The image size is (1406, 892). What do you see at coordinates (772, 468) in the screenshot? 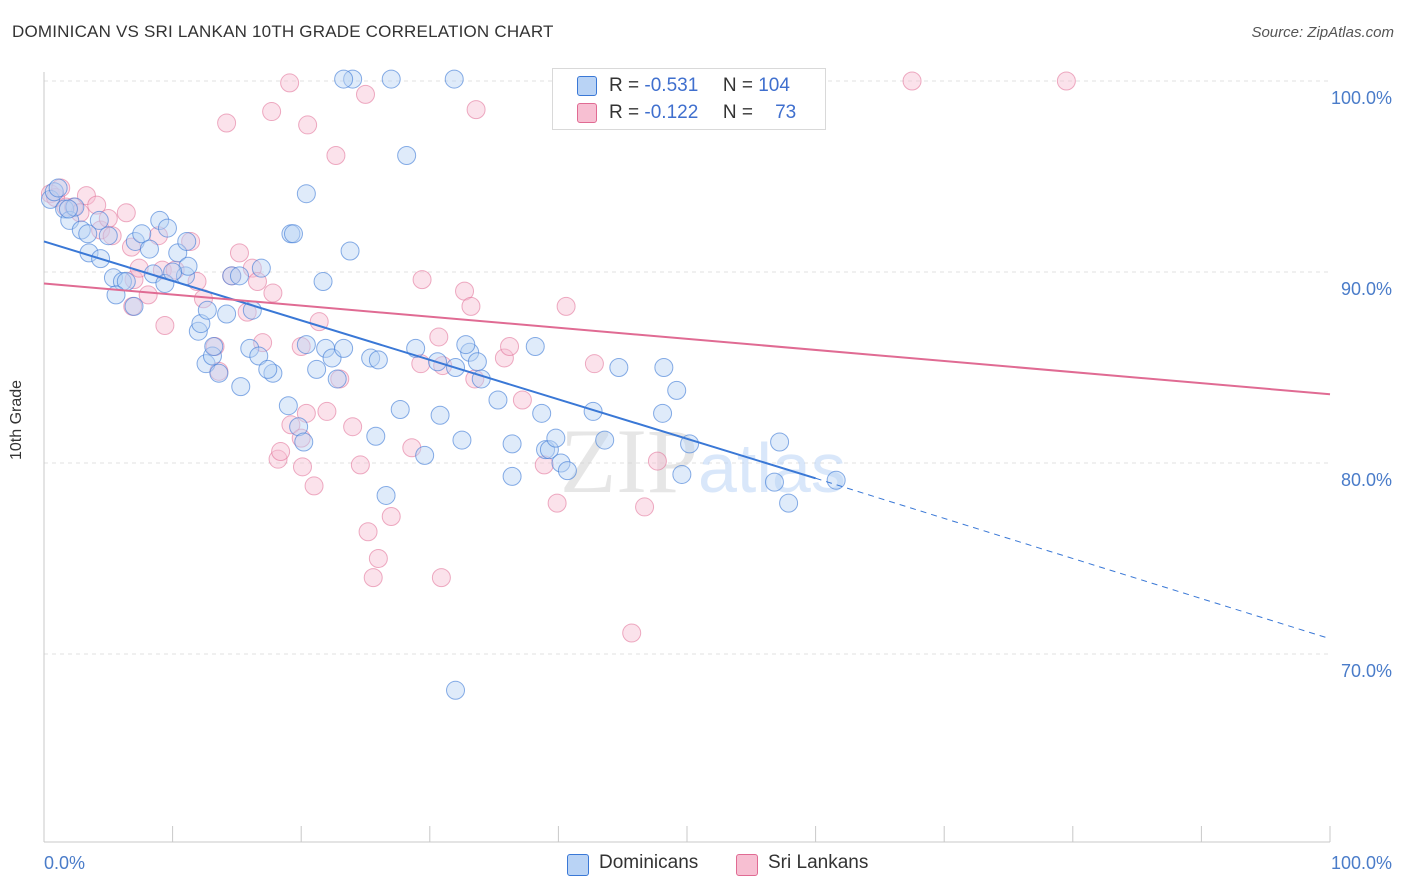
I see `watermark-atlas: atlas` at bounding box center [772, 468].